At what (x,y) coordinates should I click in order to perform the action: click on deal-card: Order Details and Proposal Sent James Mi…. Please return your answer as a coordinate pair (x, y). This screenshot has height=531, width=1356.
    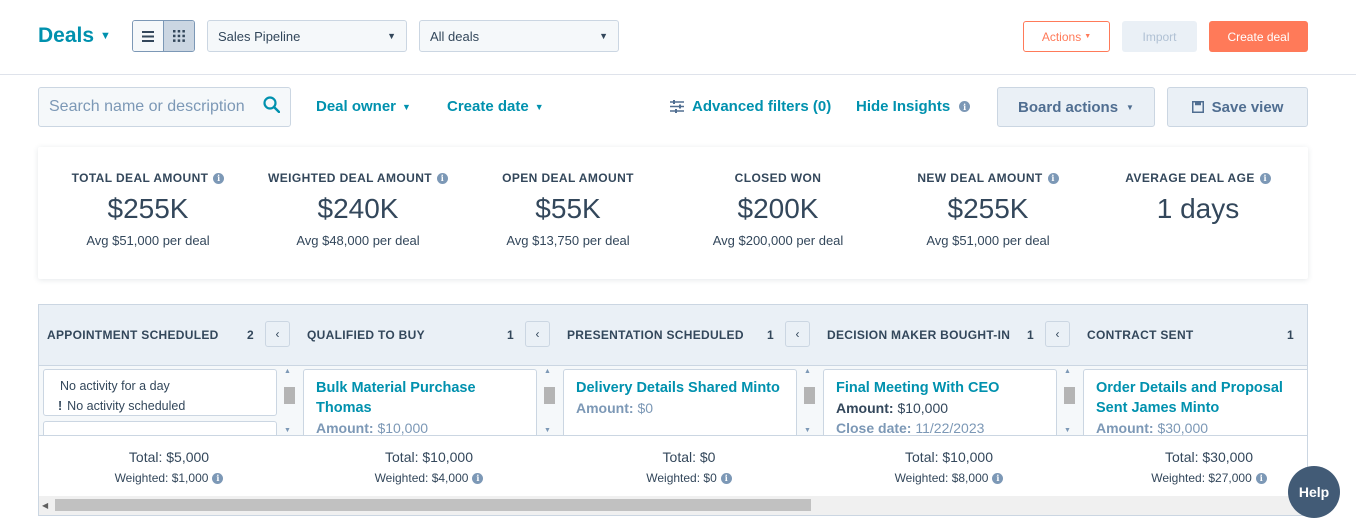
    Looking at the image, I should click on (1195, 402).